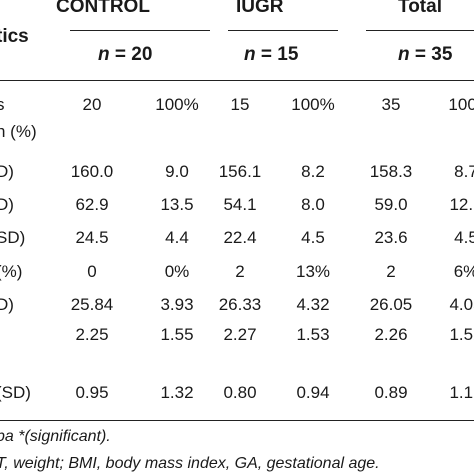  I want to click on table-cell: 22.4, so click(240, 237).